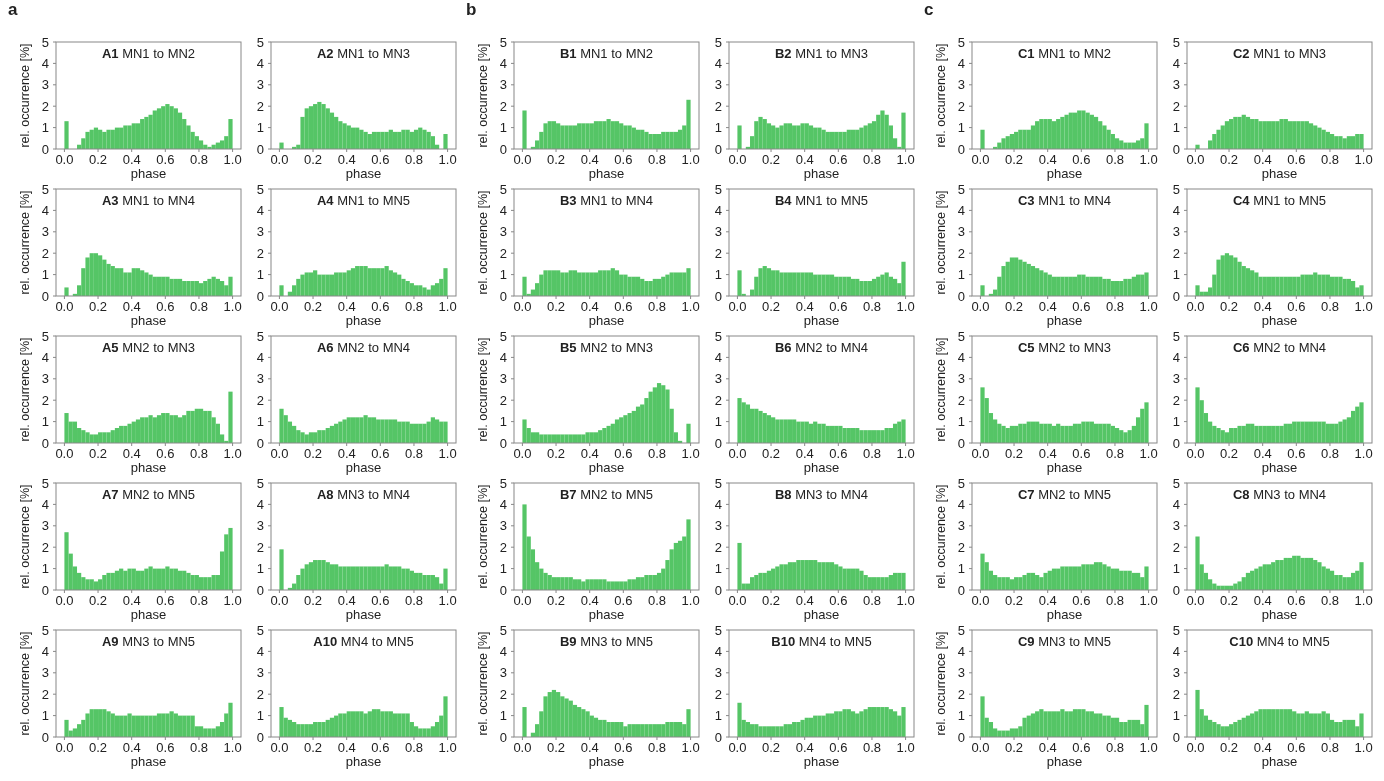  Describe the element at coordinates (821, 494) in the screenshot. I see `chart-title: B8 MN3 to MN4` at that location.